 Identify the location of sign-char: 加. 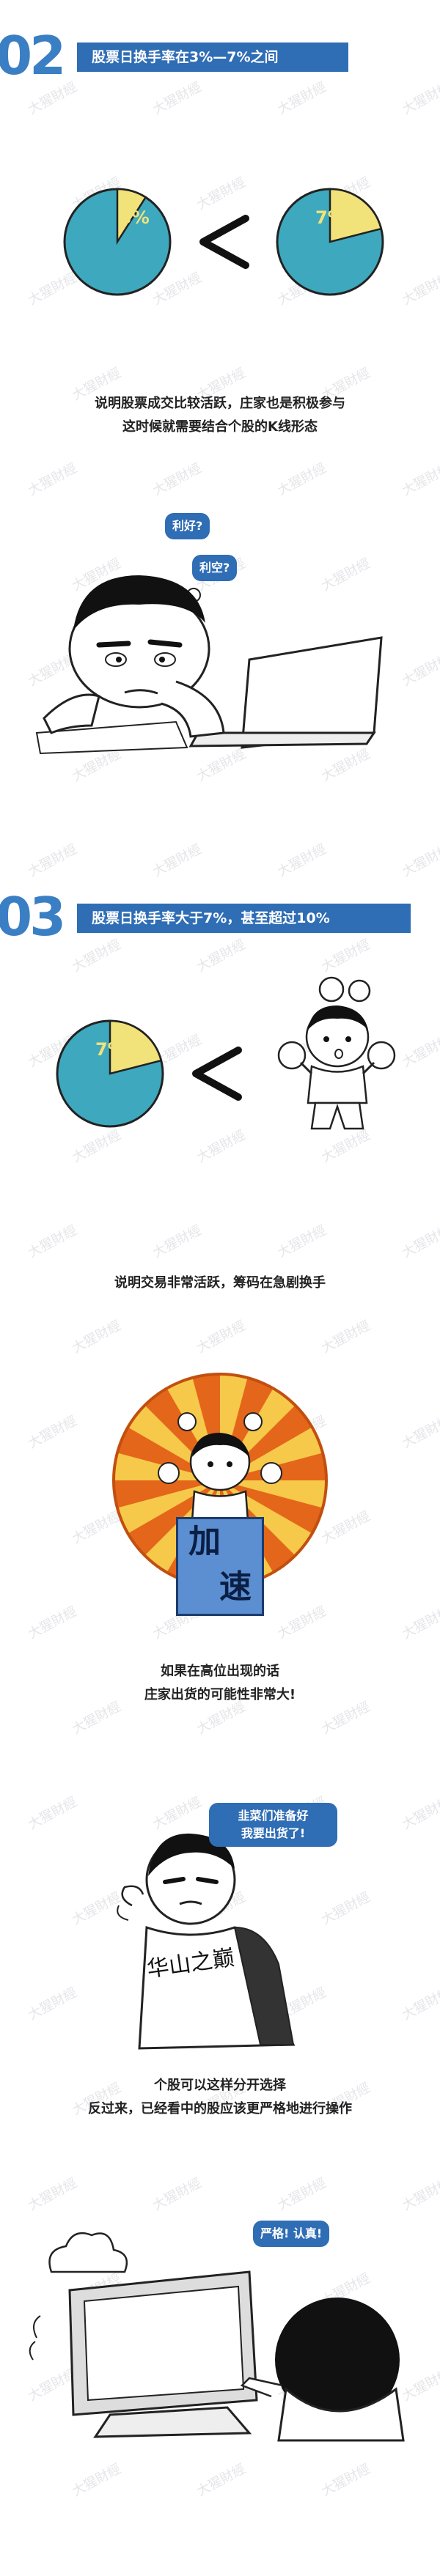
(204, 1541).